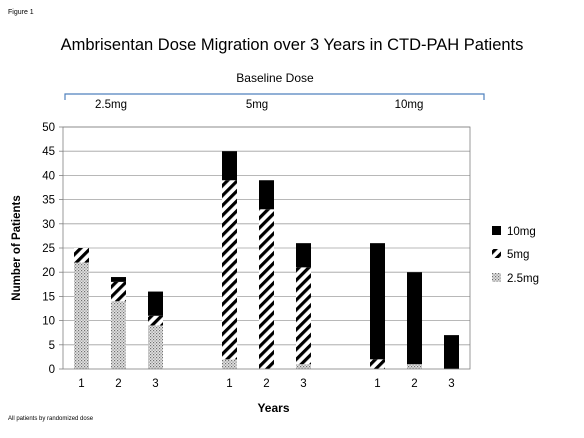 This screenshot has width=584, height=438. What do you see at coordinates (521, 232) in the screenshot?
I see `legend-label-10mg: 10mg` at bounding box center [521, 232].